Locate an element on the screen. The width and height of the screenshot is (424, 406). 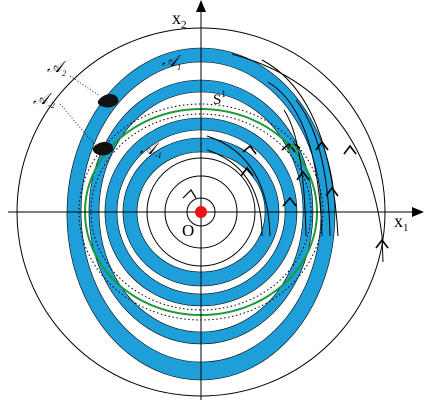
flow-arrowheads is located at coordinates (314, 194).